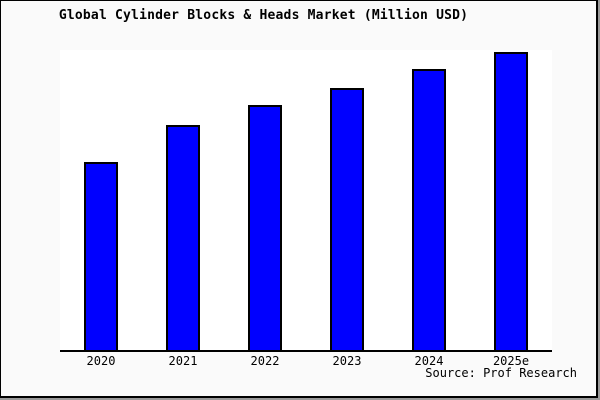 The height and width of the screenshot is (400, 600). Describe the element at coordinates (429, 361) in the screenshot. I see `x-tick-2024: 2024` at that location.